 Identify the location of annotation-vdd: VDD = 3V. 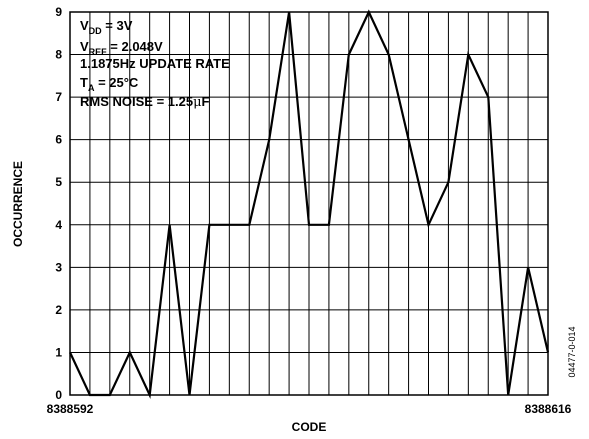
(106, 27).